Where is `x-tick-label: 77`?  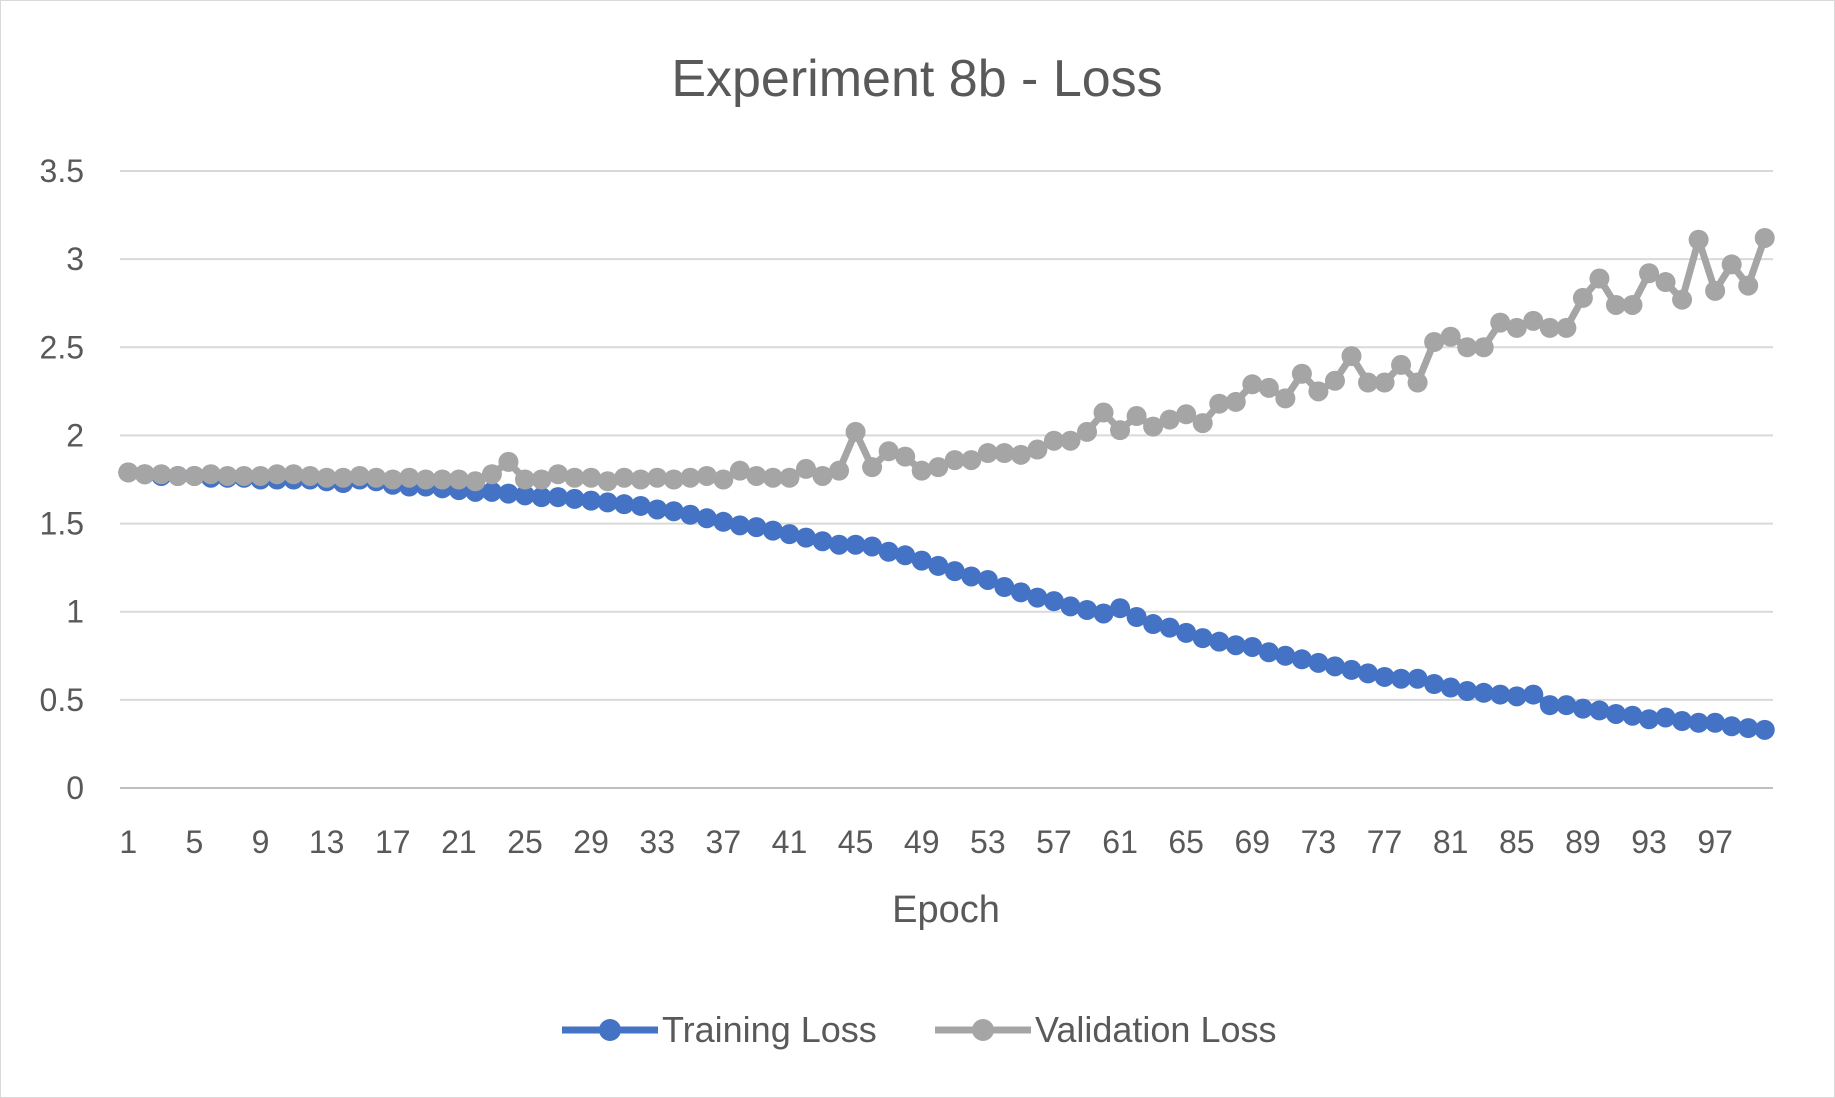
x-tick-label: 77 is located at coordinates (1385, 842).